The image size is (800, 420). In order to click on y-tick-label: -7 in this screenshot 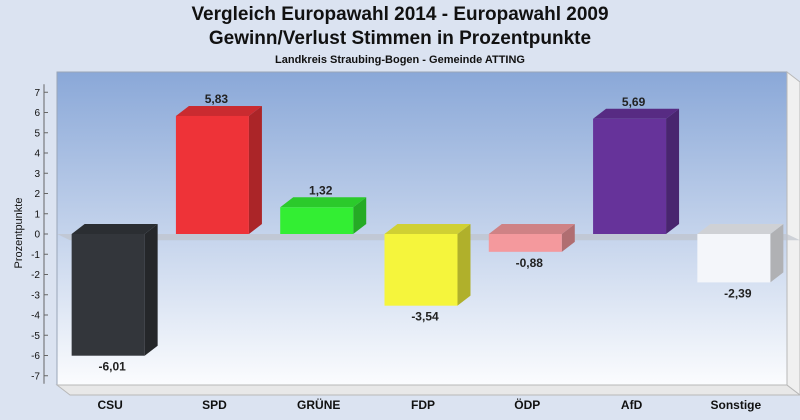, I will do `click(35, 376)`.